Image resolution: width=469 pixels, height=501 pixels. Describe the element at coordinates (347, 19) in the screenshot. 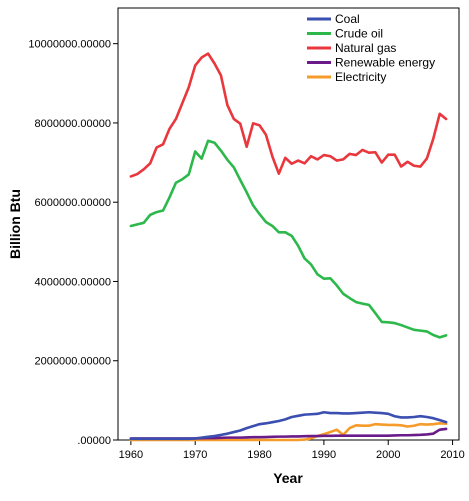

I see `legend-label-coal: Coal` at that location.